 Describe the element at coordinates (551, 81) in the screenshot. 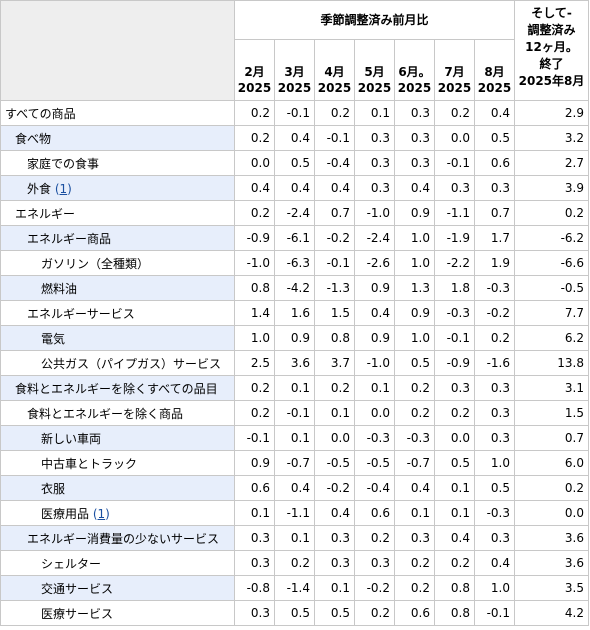

I see `header-last-line: 2025年8月` at that location.